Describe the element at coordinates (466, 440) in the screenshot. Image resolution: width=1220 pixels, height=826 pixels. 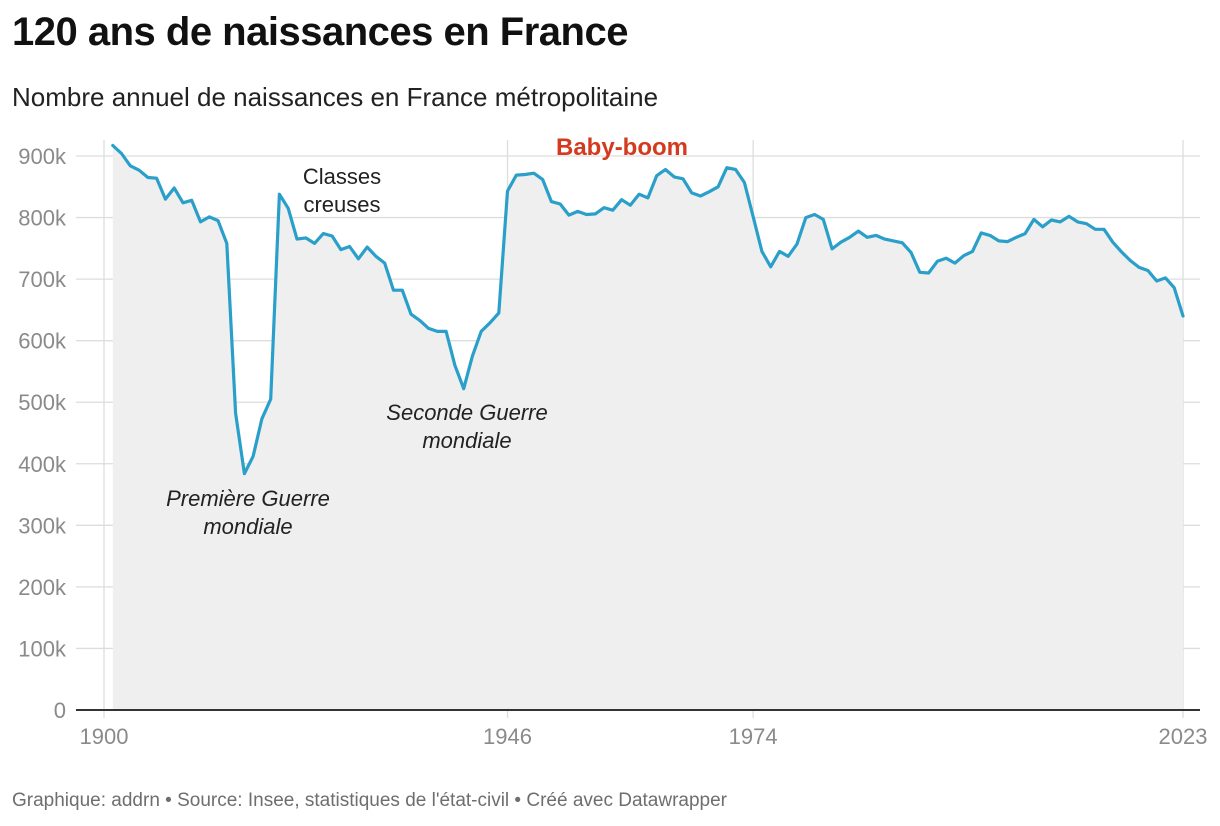
I see `annotation-ww2-line2: mondiale` at that location.